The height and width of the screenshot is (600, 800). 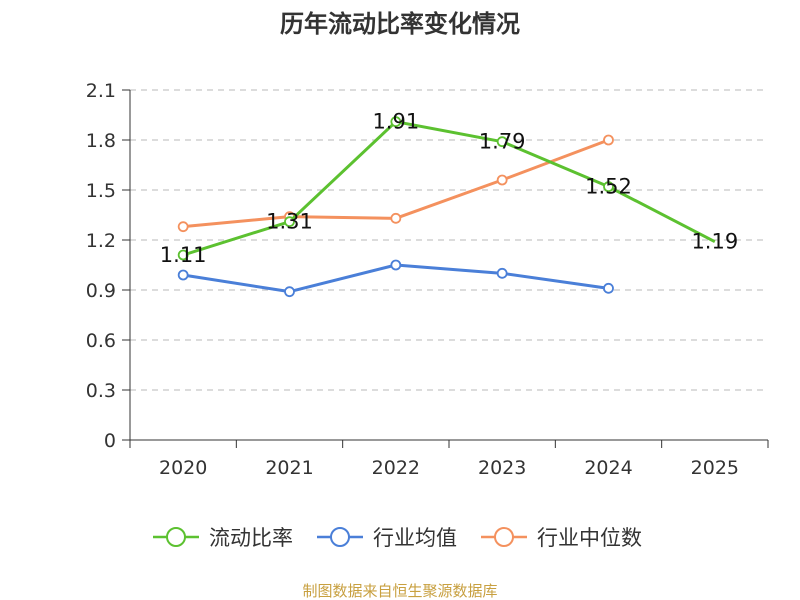 I want to click on y-tick-label: 1.2, so click(x=101, y=241).